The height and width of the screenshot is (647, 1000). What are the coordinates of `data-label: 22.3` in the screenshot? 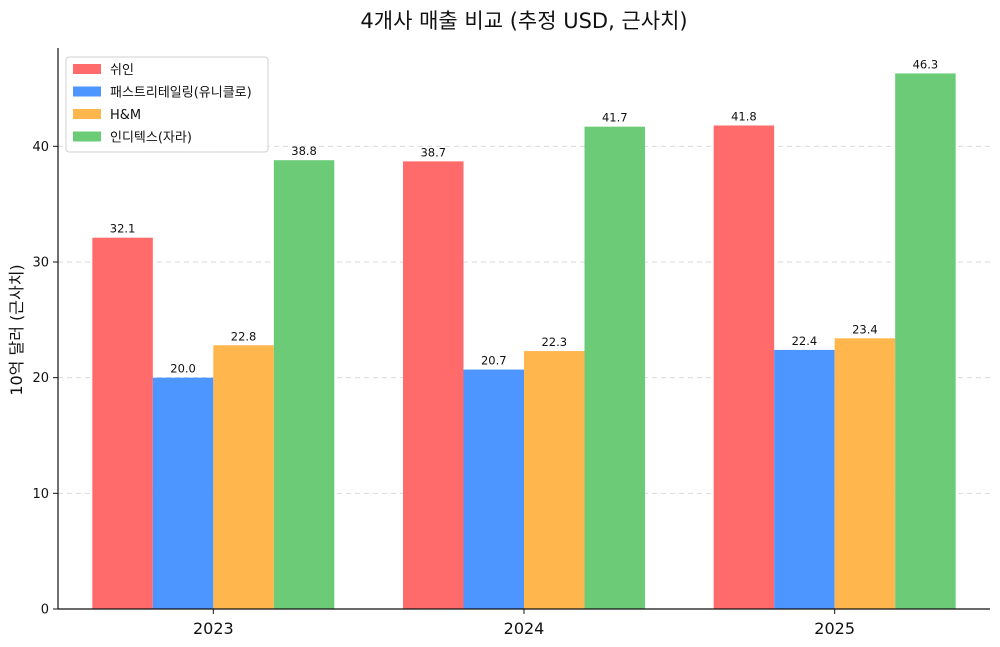 It's located at (554, 342).